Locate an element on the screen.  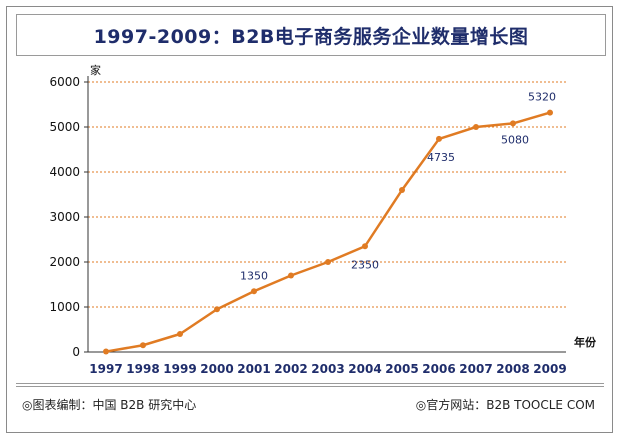
y-tick-label: 0 is located at coordinates (76, 352).